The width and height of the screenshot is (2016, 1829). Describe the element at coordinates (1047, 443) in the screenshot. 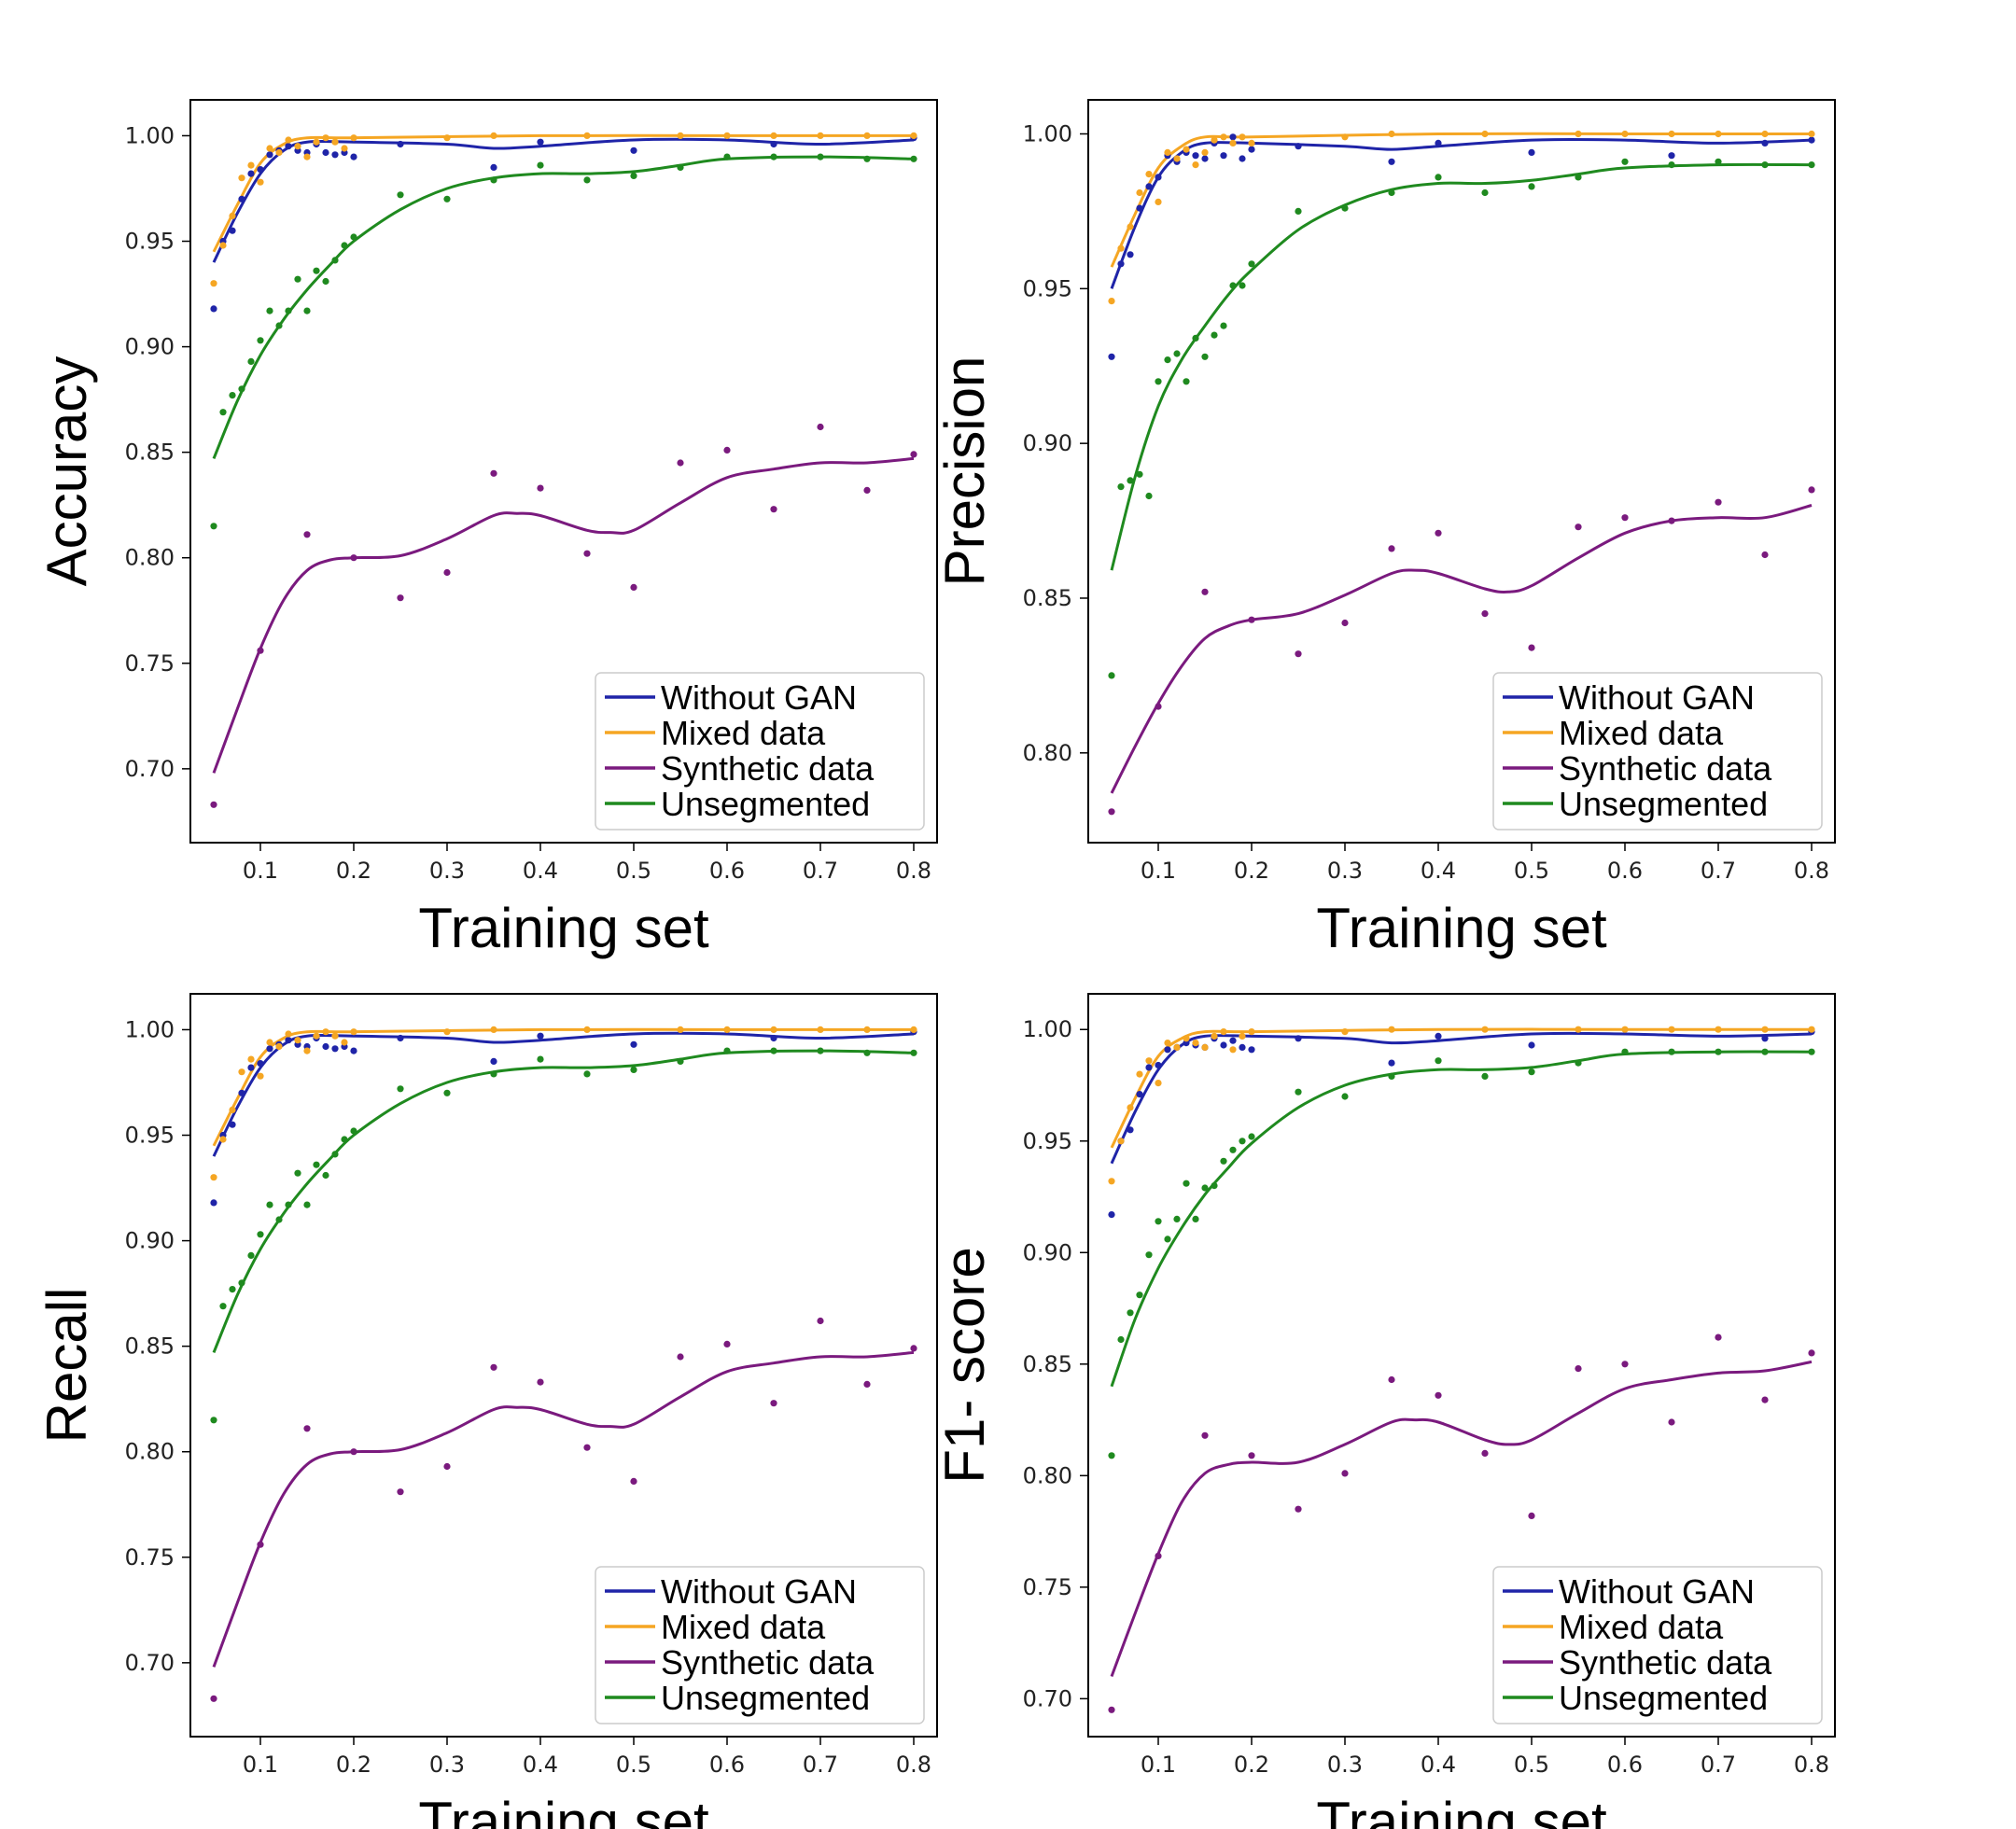

I see `y-tick-label: 0.90` at that location.